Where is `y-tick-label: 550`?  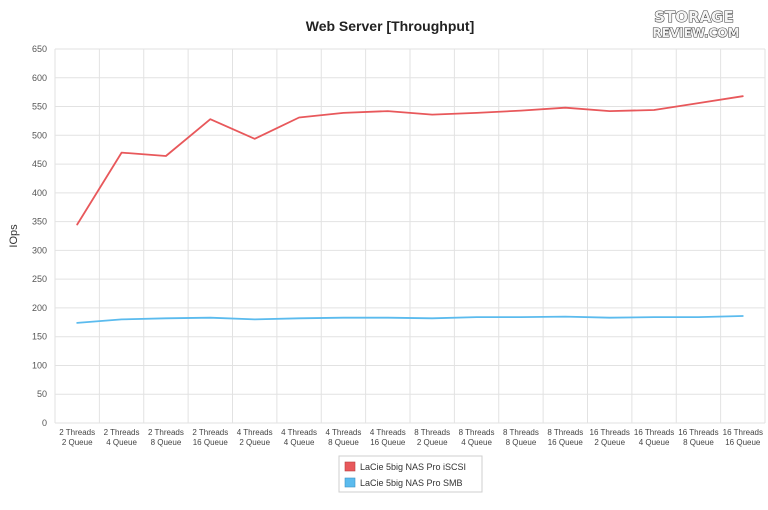
y-tick-label: 550 is located at coordinates (39, 107).